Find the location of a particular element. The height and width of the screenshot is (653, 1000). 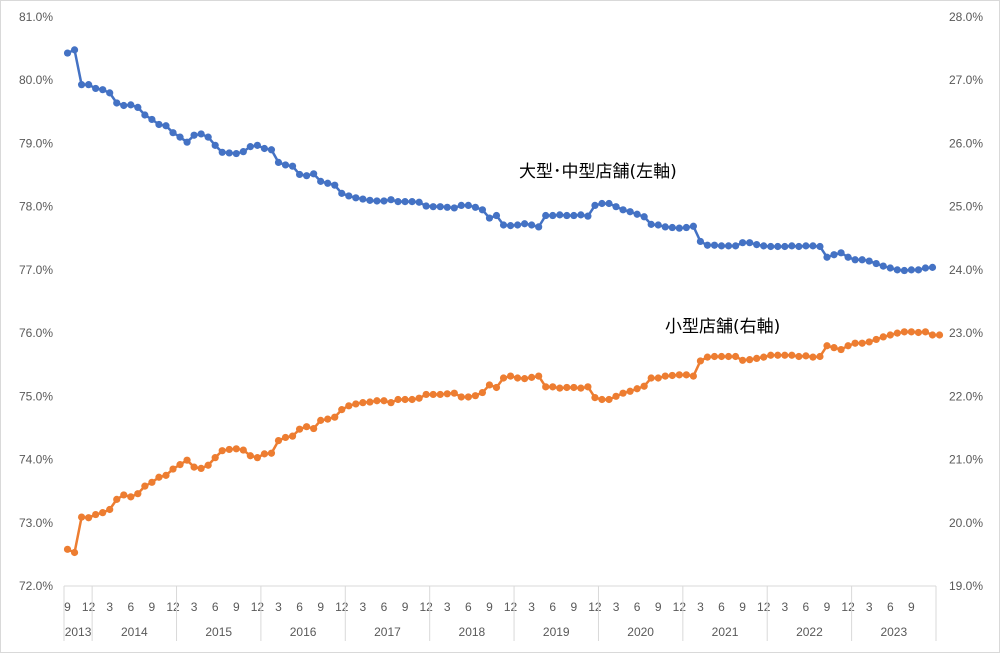

x-year-label: 2014 is located at coordinates (134, 632).